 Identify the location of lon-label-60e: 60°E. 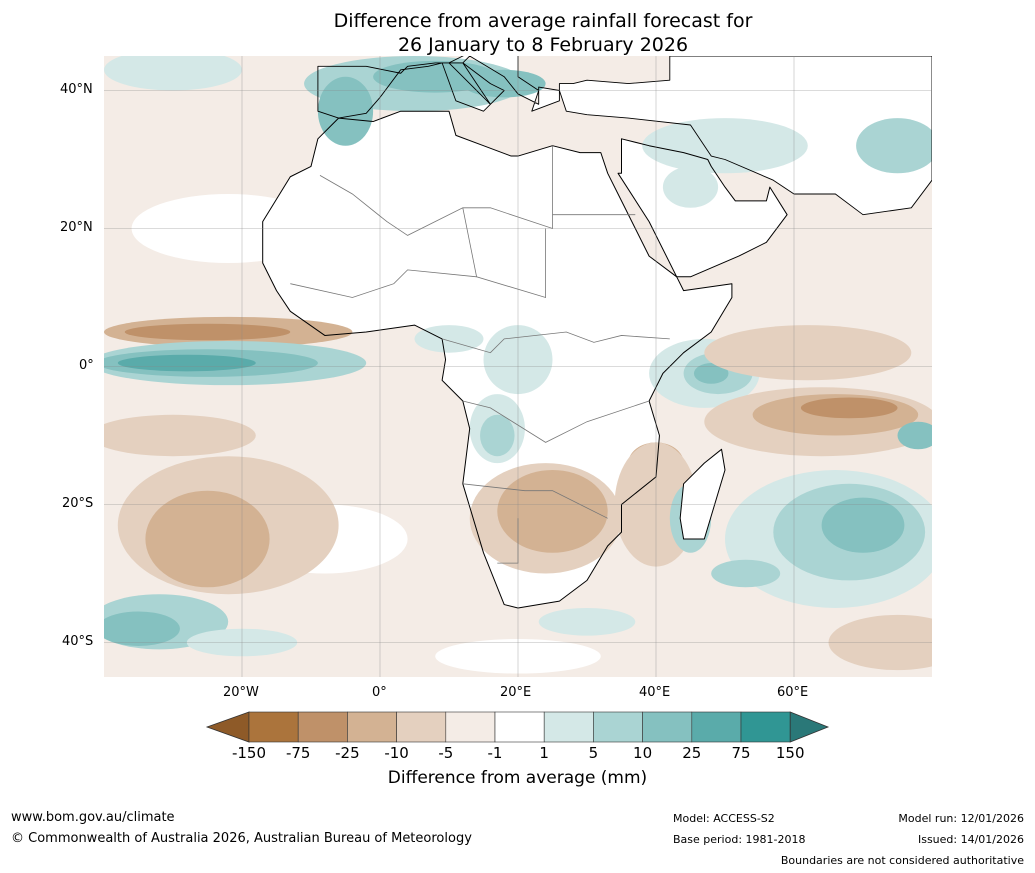
(793, 692).